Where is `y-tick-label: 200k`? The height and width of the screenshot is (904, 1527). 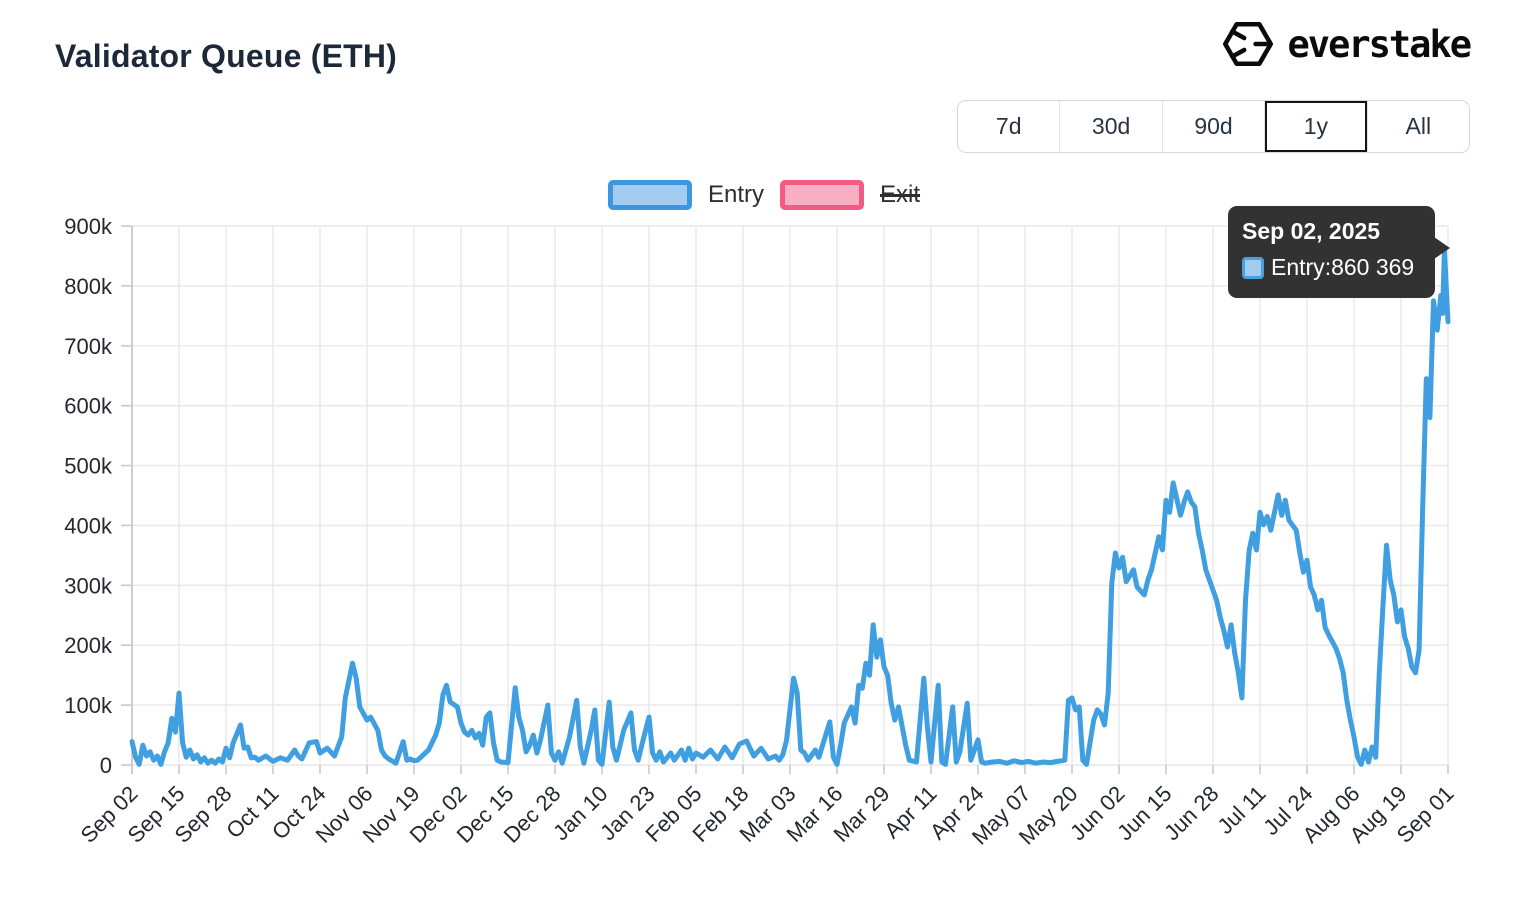 y-tick-label: 200k is located at coordinates (88, 645).